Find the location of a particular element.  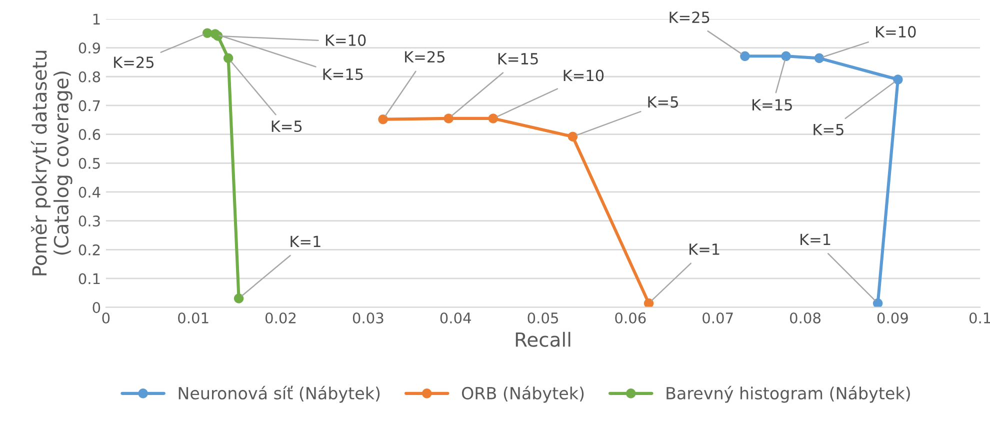

x-tick-label: 0.09 is located at coordinates (892, 318).